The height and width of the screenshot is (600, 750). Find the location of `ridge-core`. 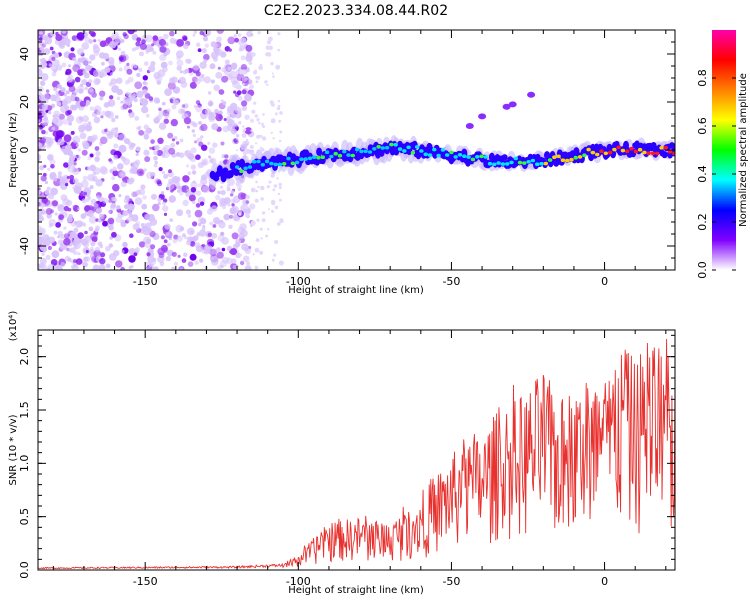

ridge-core is located at coordinates (576, 152).